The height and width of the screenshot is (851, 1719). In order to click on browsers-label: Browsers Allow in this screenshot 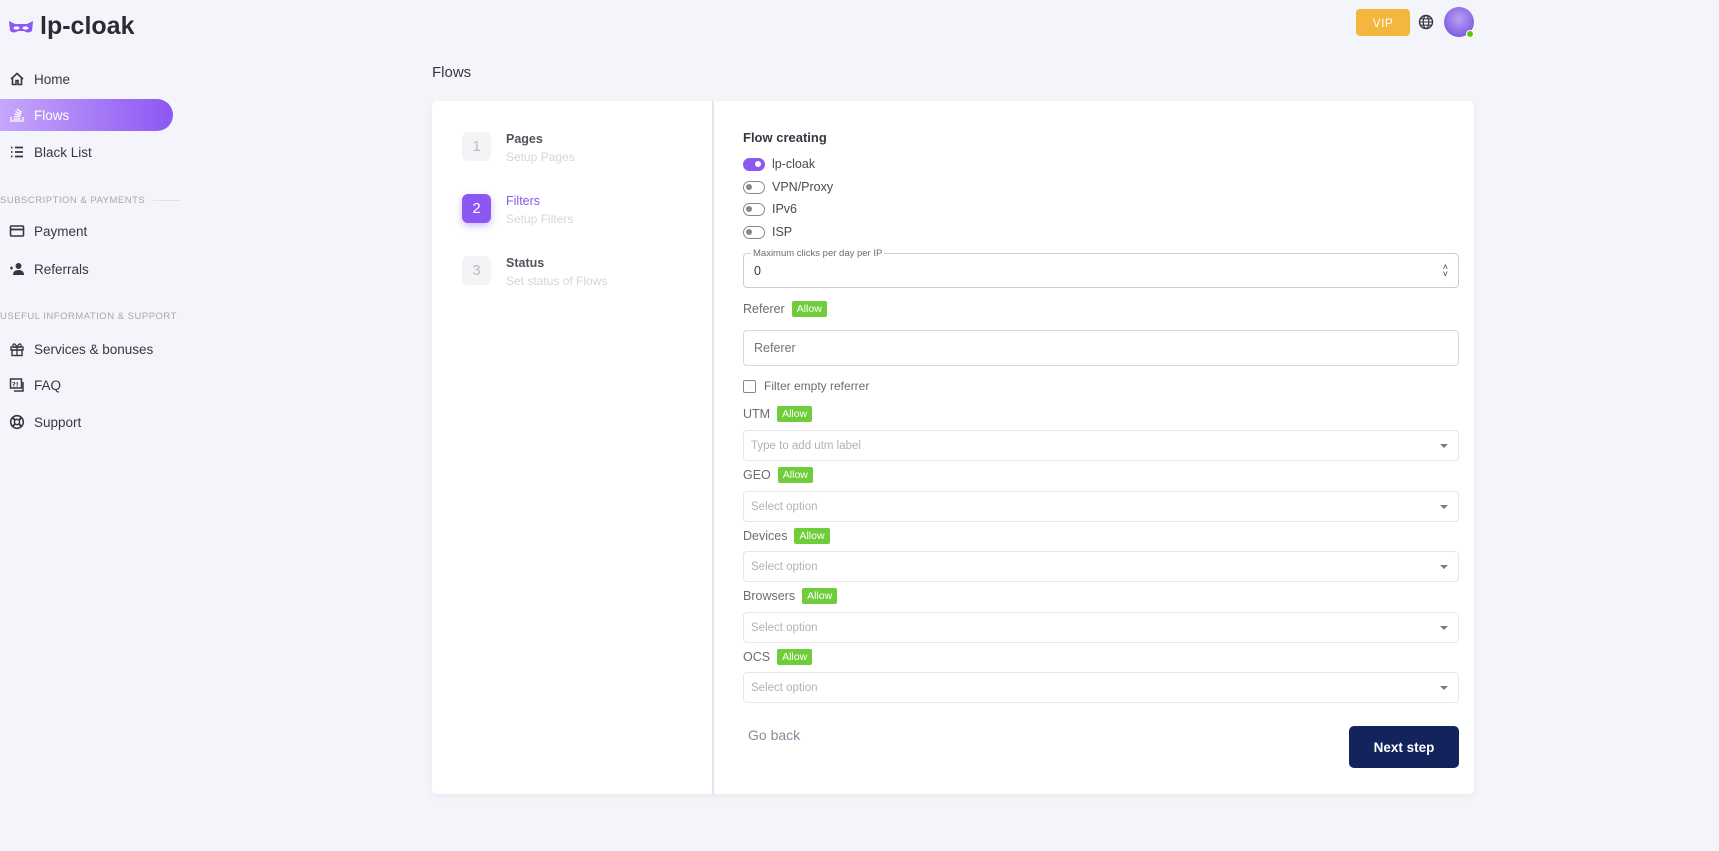, I will do `click(790, 596)`.